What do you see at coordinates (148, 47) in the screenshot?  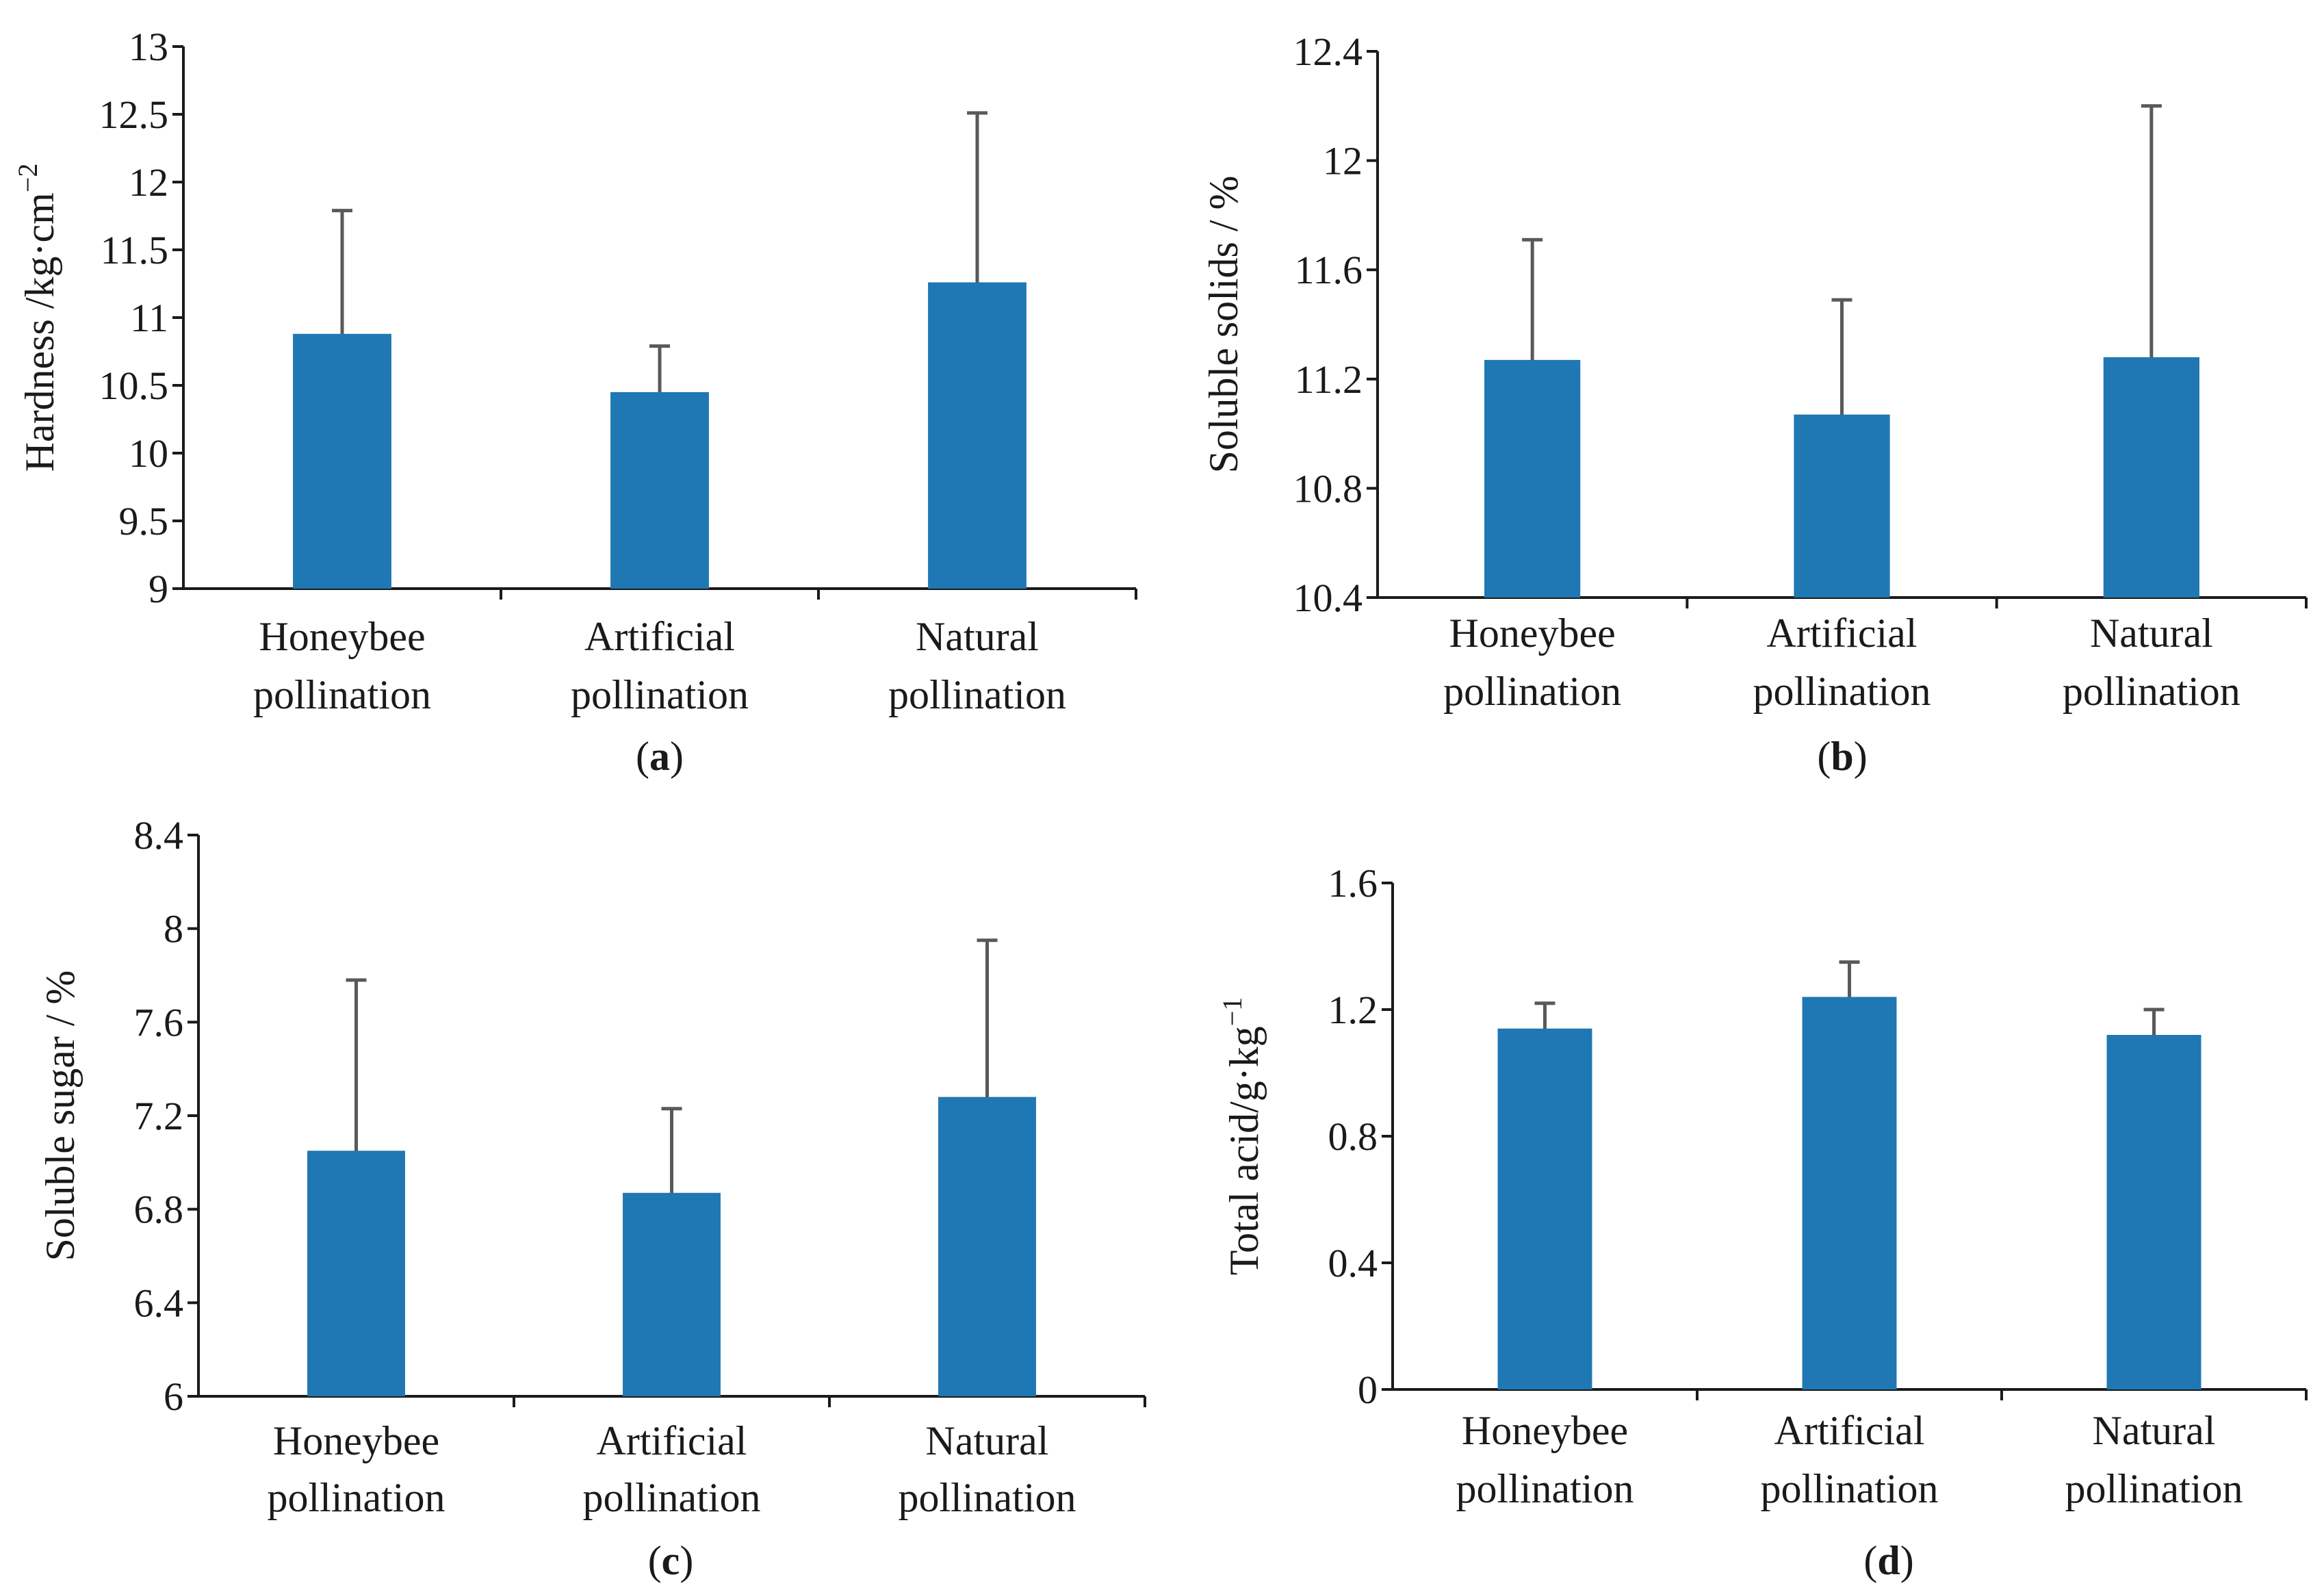 I see `y-tick-label: 13` at bounding box center [148, 47].